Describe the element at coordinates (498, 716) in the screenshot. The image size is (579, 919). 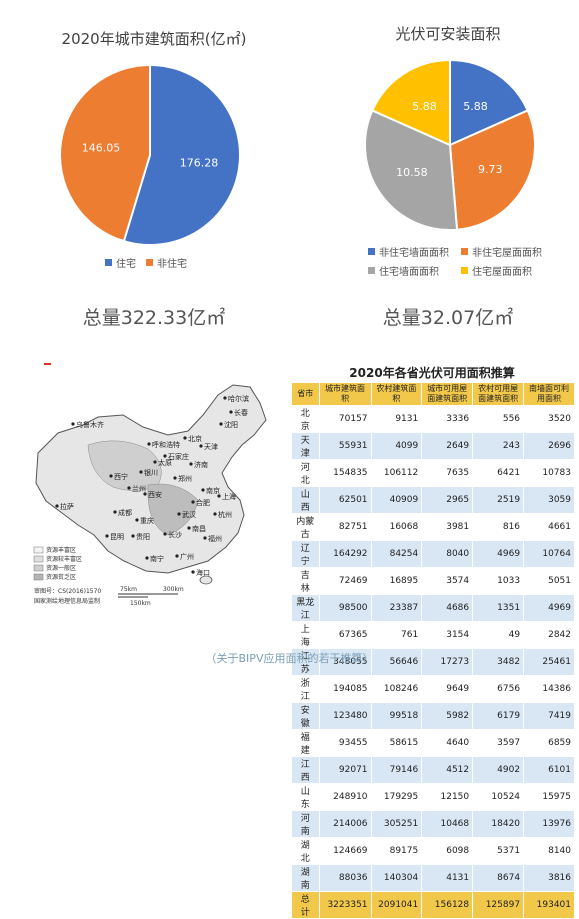
I see `table-cell-value: 6179` at that location.